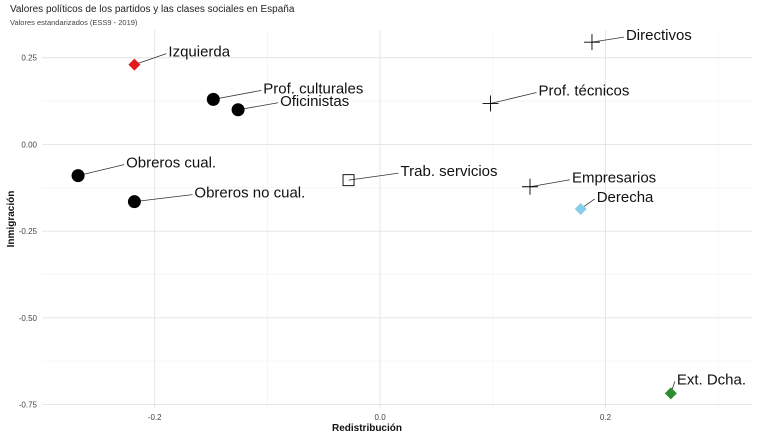  Describe the element at coordinates (314, 101) in the screenshot. I see `point-label: Oficinistas` at that location.